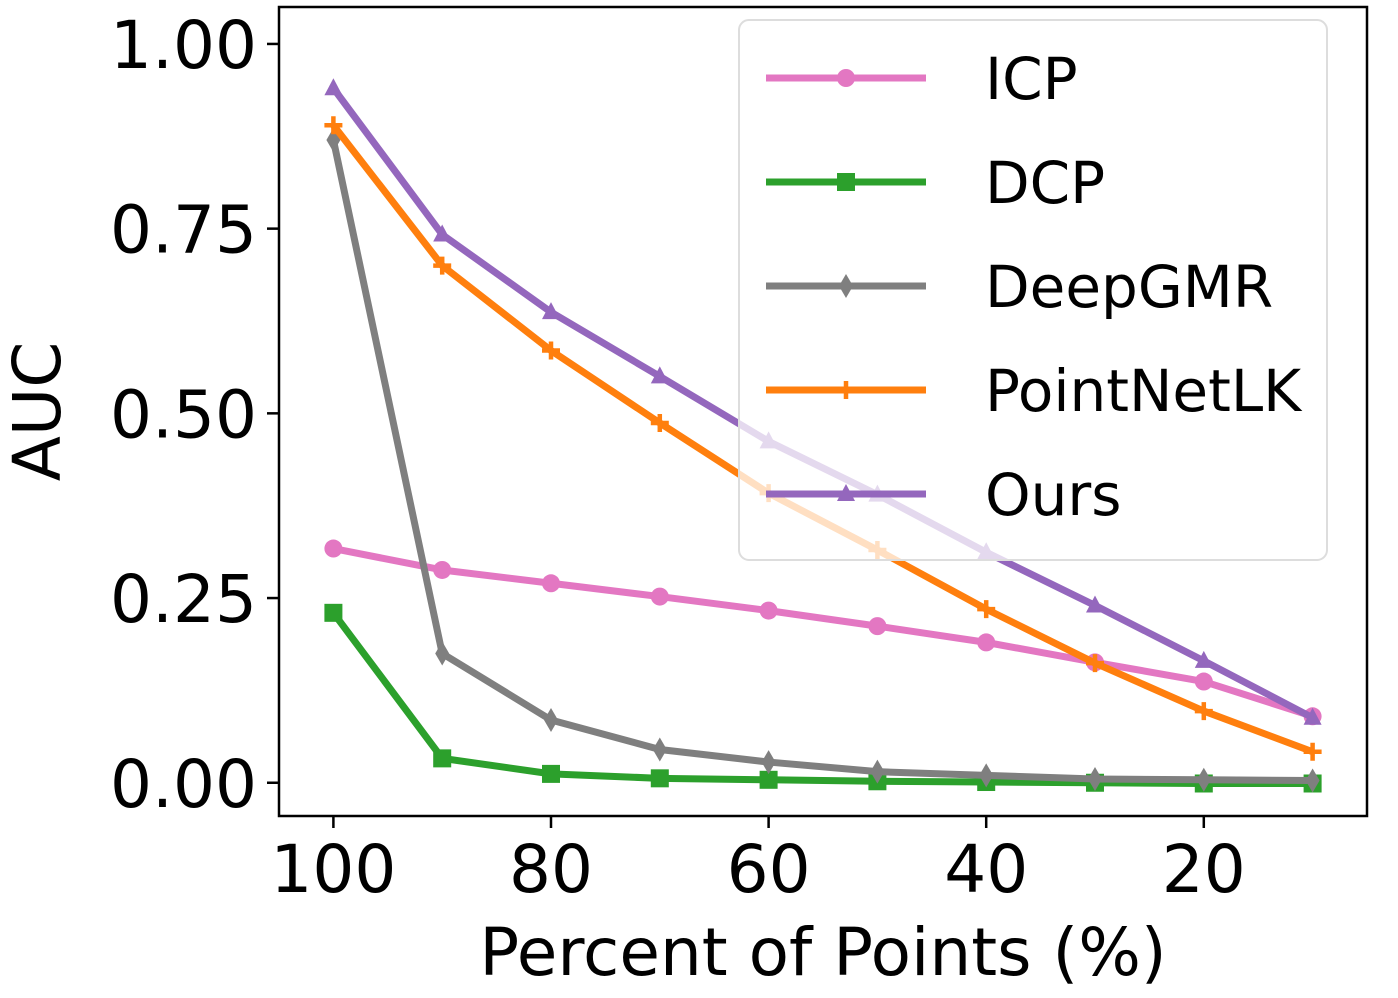 Image resolution: width=1398 pixels, height=998 pixels. What do you see at coordinates (986, 869) in the screenshot?
I see `x-tick-label: 40` at bounding box center [986, 869].